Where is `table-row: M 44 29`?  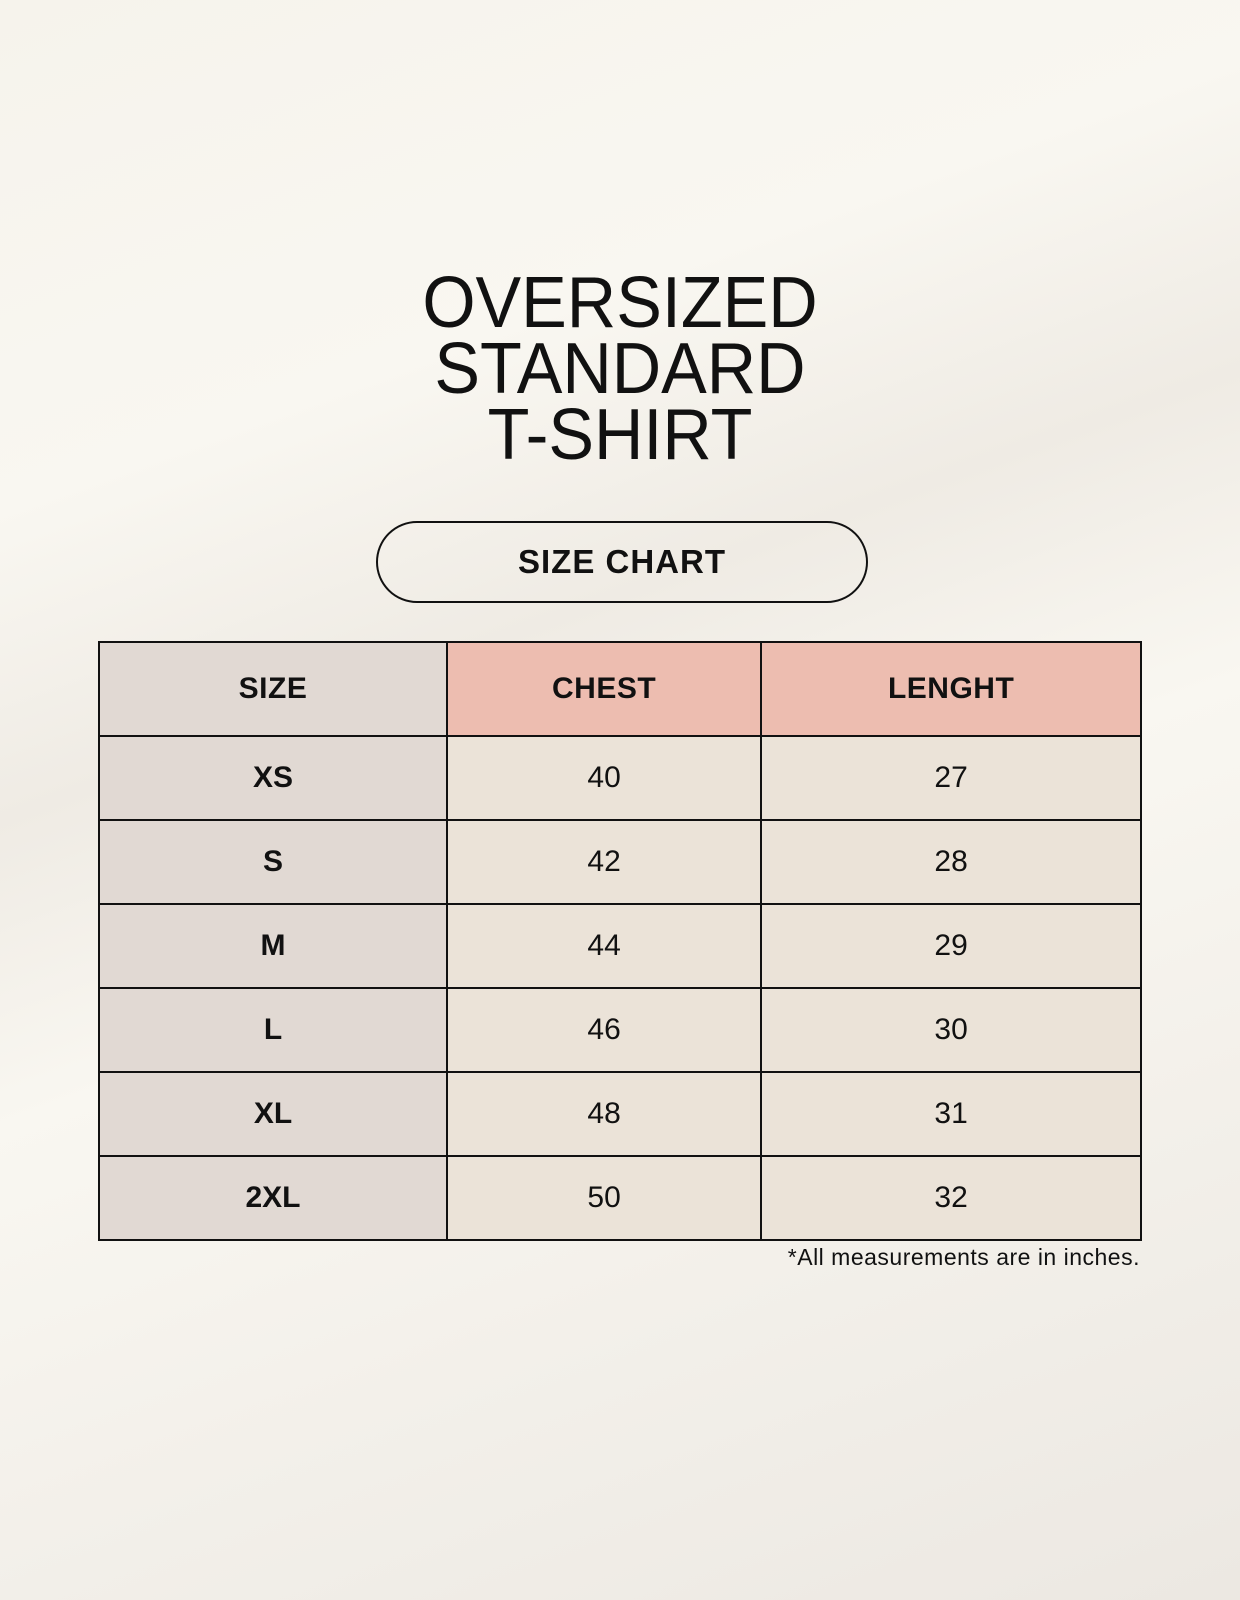
table-row: M 44 29 is located at coordinates (620, 946).